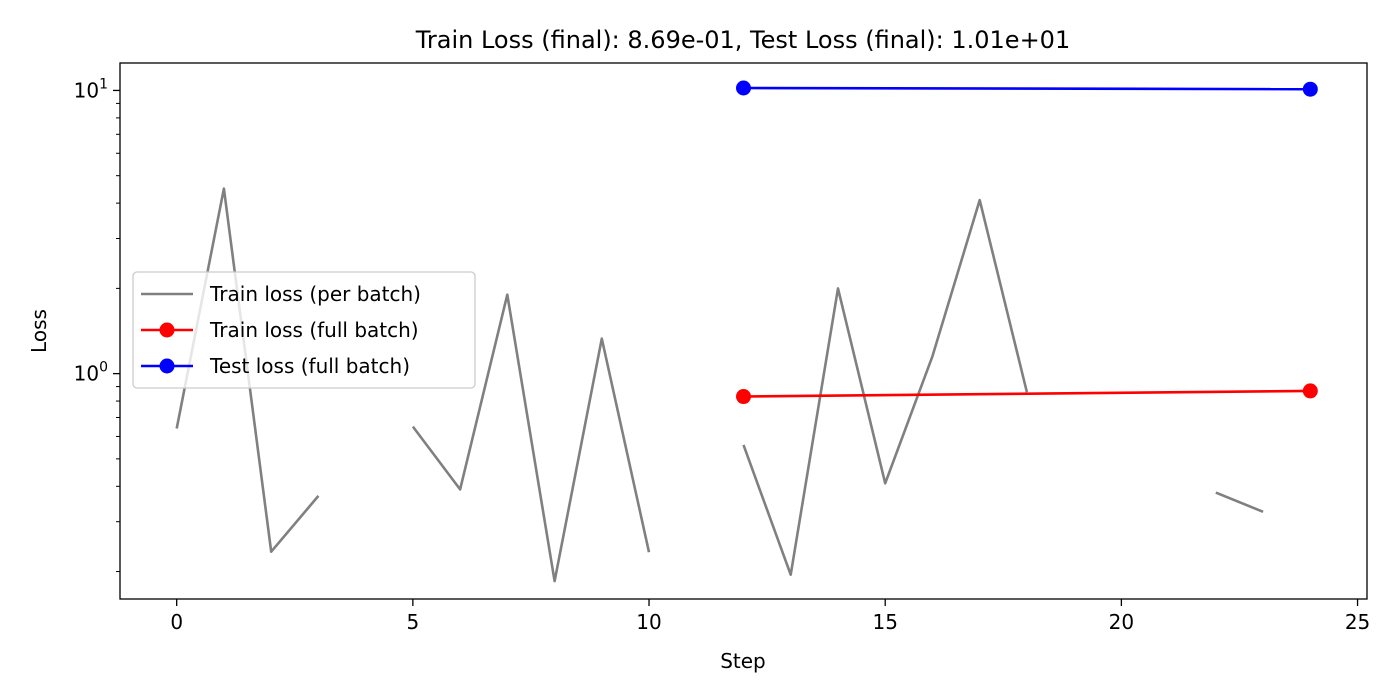 The height and width of the screenshot is (700, 1400). What do you see at coordinates (1121, 622) in the screenshot?
I see `x-tick-label: 20` at bounding box center [1121, 622].